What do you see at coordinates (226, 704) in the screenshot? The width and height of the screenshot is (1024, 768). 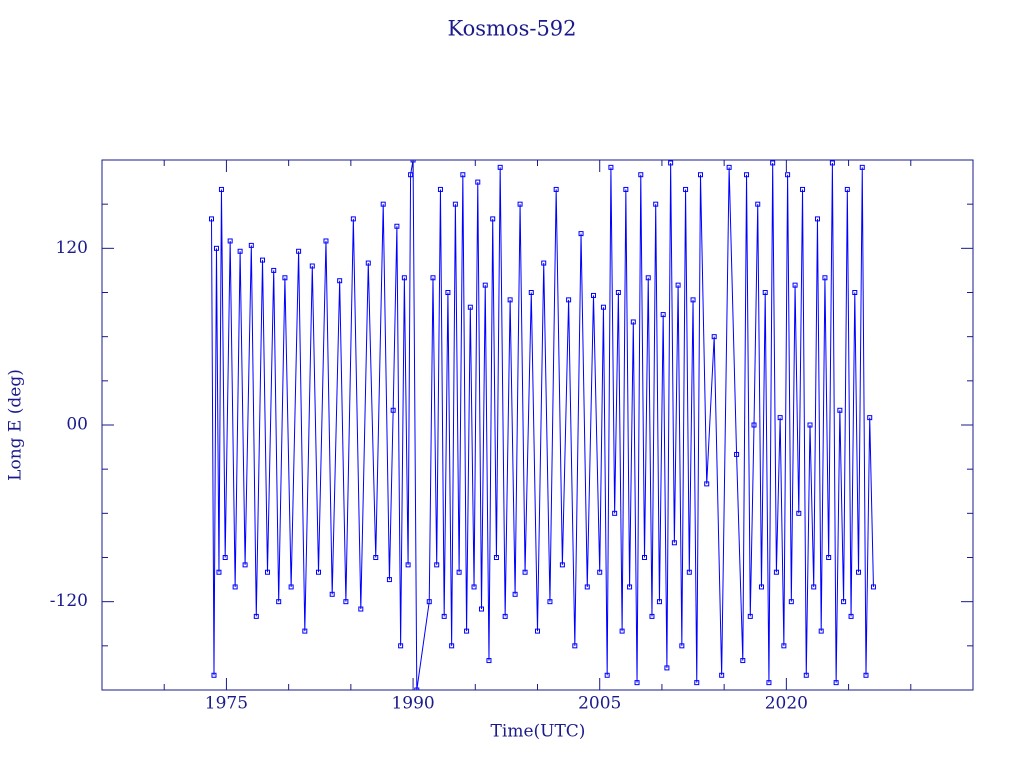 I see `x-tick-label: 1975` at bounding box center [226, 704].